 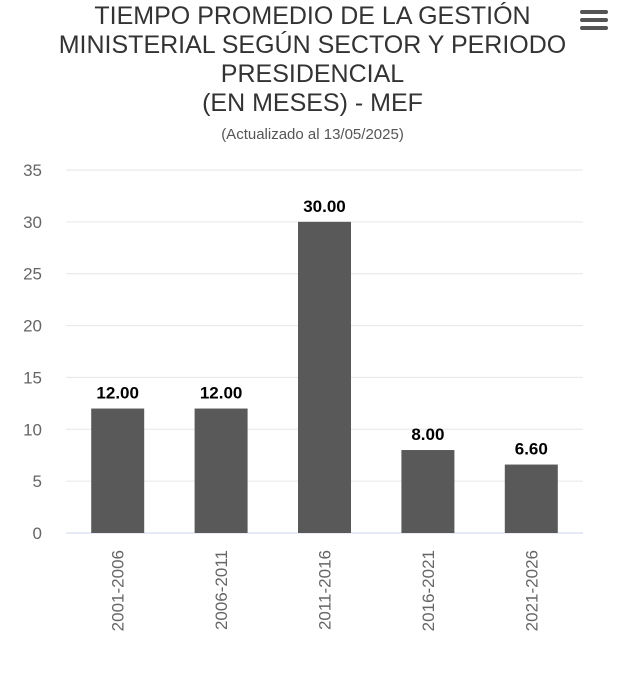 I want to click on hamburger-menu-icon, so click(x=594, y=24).